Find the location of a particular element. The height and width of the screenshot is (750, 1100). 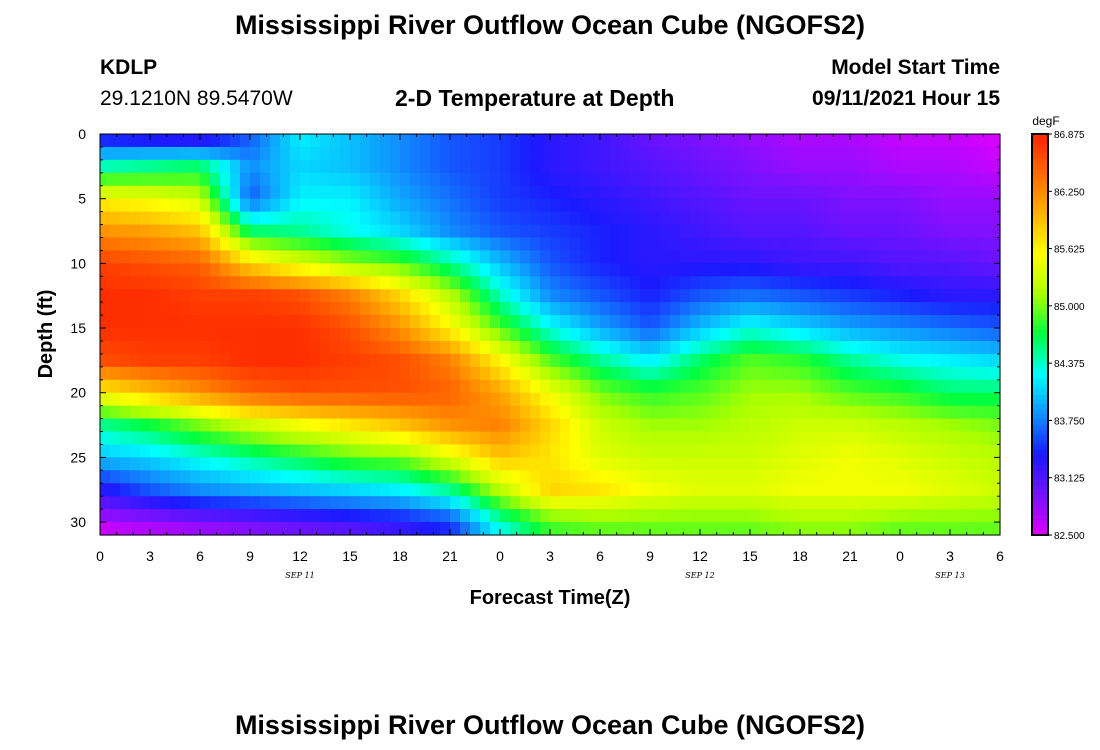

y-tick-label: 25 is located at coordinates (78, 457).